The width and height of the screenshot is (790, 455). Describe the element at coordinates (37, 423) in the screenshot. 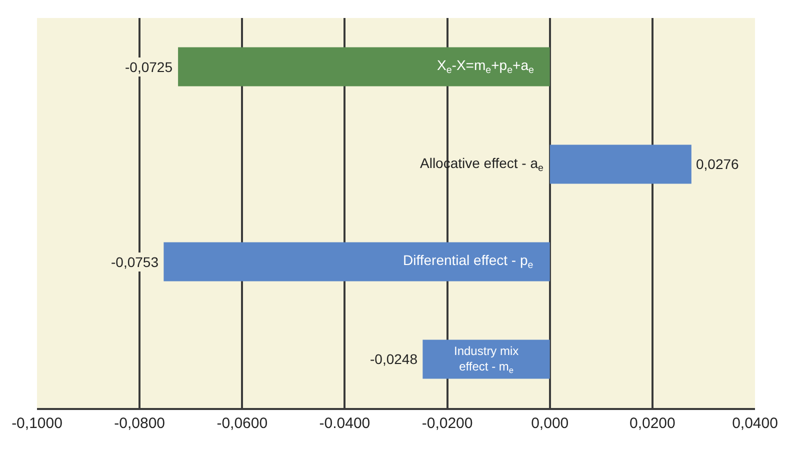

I see `x-tick-label: -0,1000` at that location.